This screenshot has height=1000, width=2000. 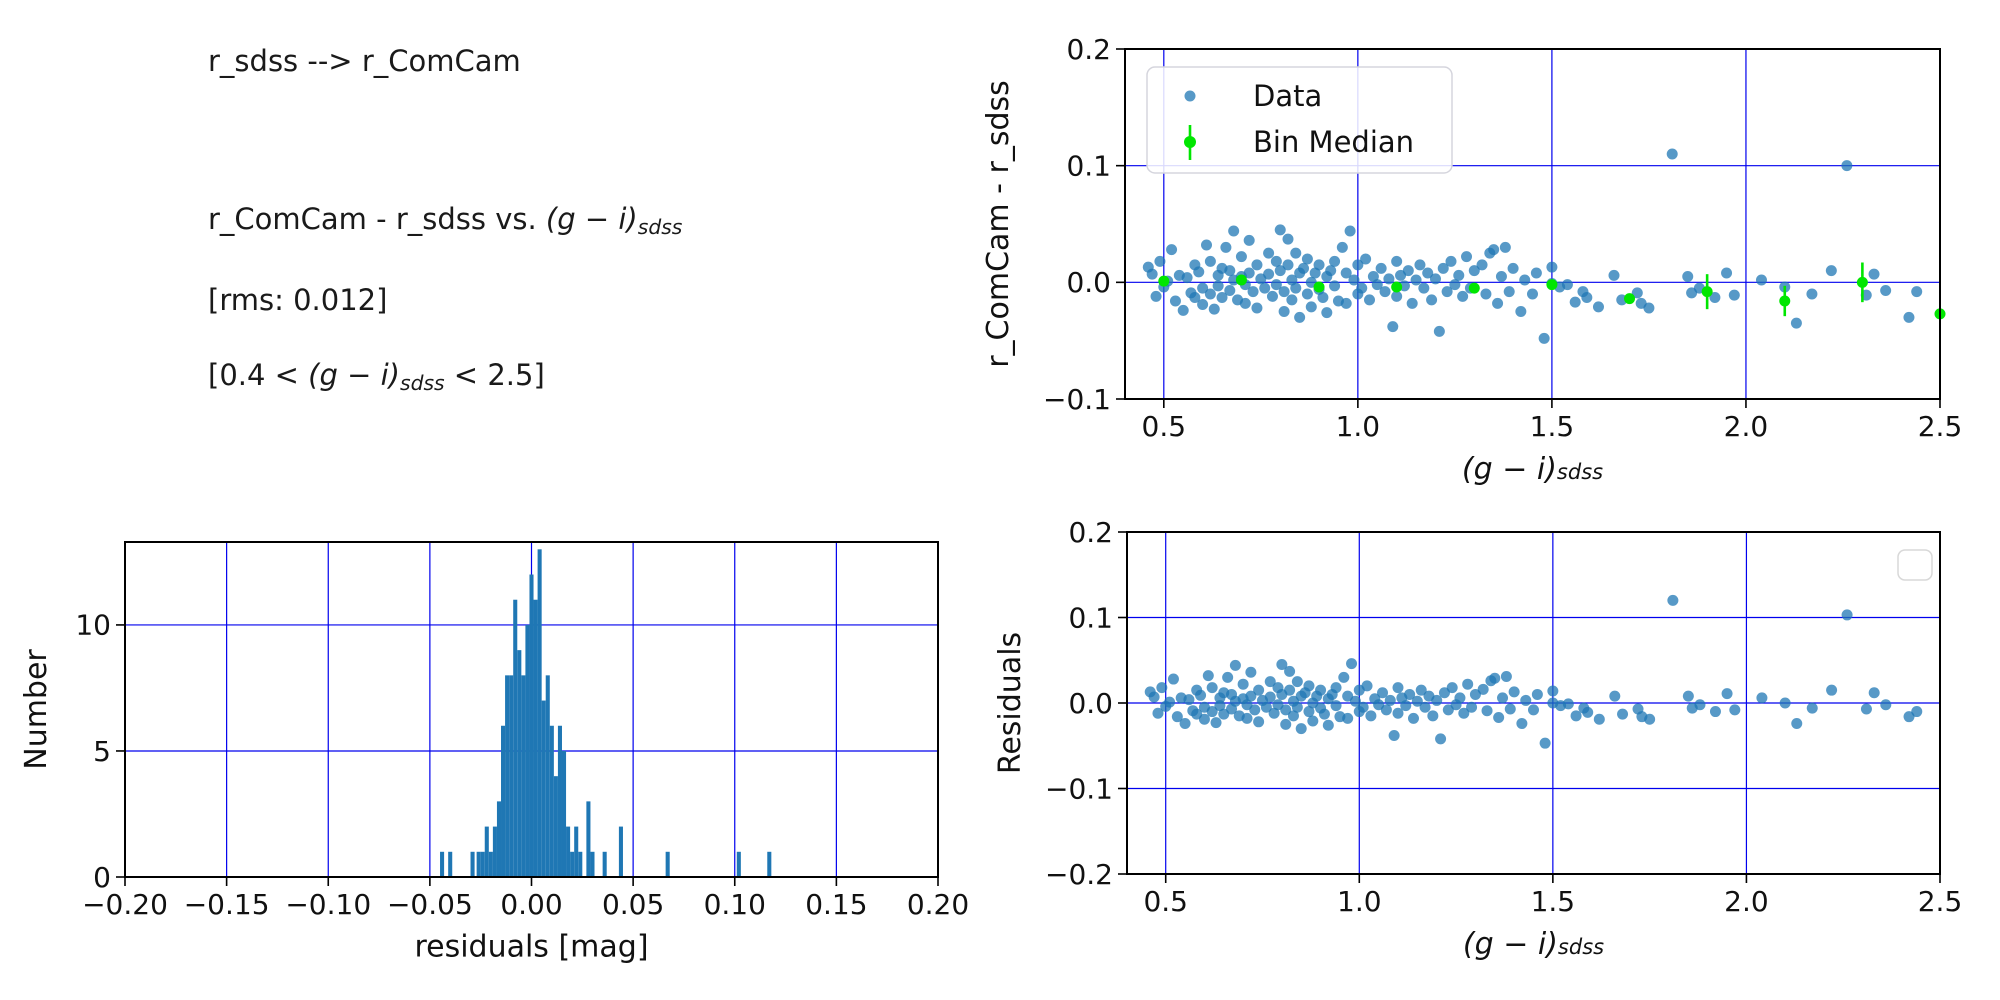 What do you see at coordinates (1915, 565) in the screenshot?
I see `empty-legend-box` at bounding box center [1915, 565].